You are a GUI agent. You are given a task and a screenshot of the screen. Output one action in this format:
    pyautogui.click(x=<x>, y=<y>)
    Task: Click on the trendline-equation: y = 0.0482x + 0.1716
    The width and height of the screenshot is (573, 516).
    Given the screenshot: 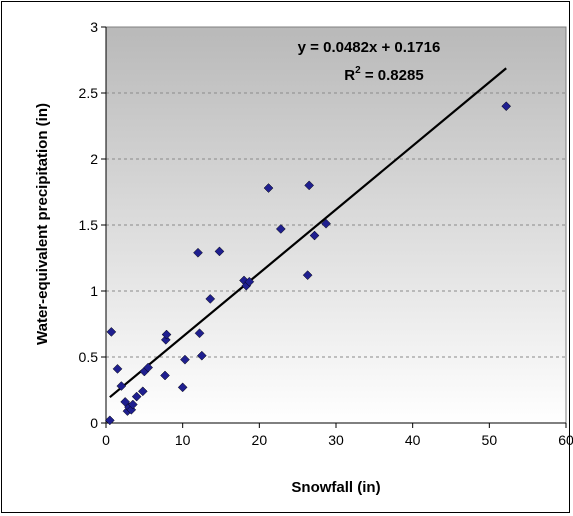 What is the action you would take?
    pyautogui.click(x=369, y=47)
    